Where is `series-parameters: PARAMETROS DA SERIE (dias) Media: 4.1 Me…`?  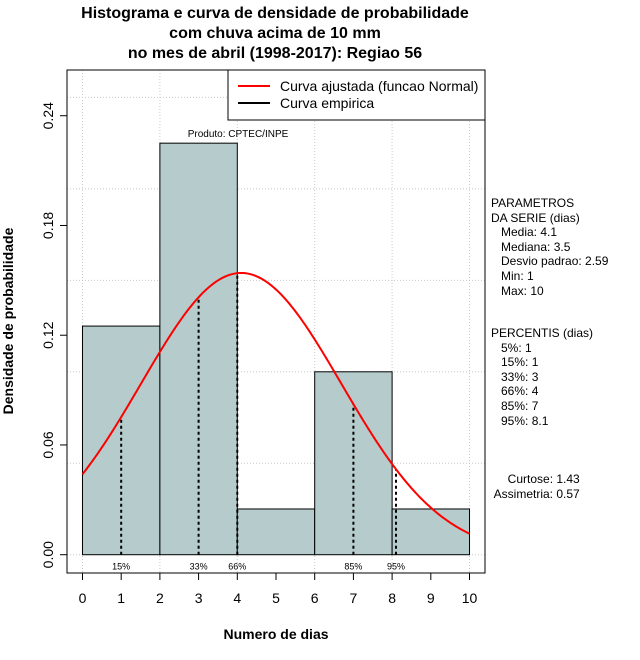 series-parameters: PARAMETROS DA SERIE (dias) Media: 4.1 Me… is located at coordinates (550, 247).